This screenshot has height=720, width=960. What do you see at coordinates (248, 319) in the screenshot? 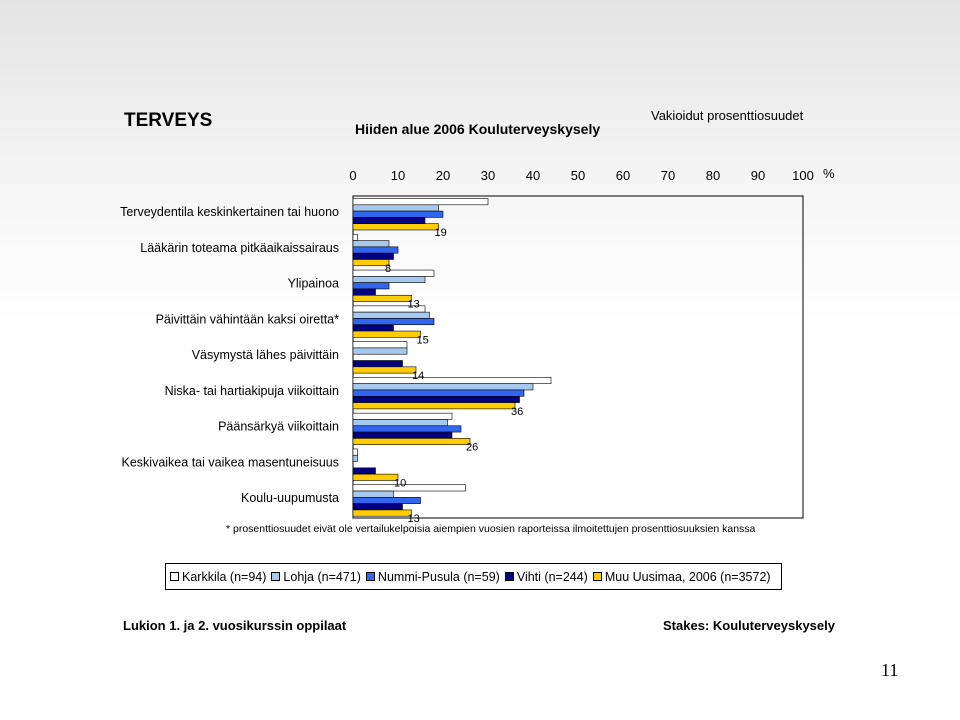
I see `category-label: Päivittäin vähintään kaksi oiretta*` at bounding box center [248, 319].